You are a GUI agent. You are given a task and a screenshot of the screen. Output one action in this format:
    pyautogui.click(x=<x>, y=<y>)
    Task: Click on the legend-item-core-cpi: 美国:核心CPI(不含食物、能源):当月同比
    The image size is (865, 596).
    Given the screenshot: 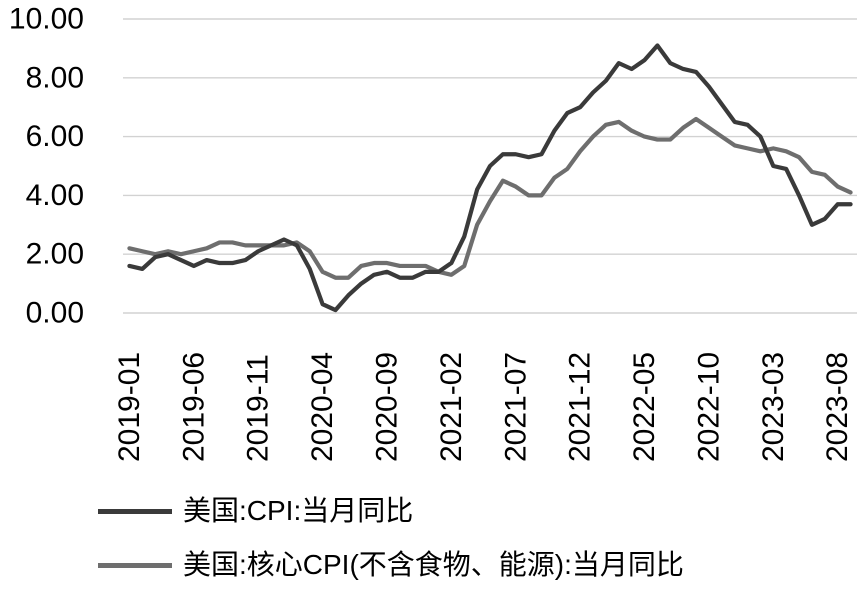 What is the action you would take?
    pyautogui.click(x=391, y=565)
    